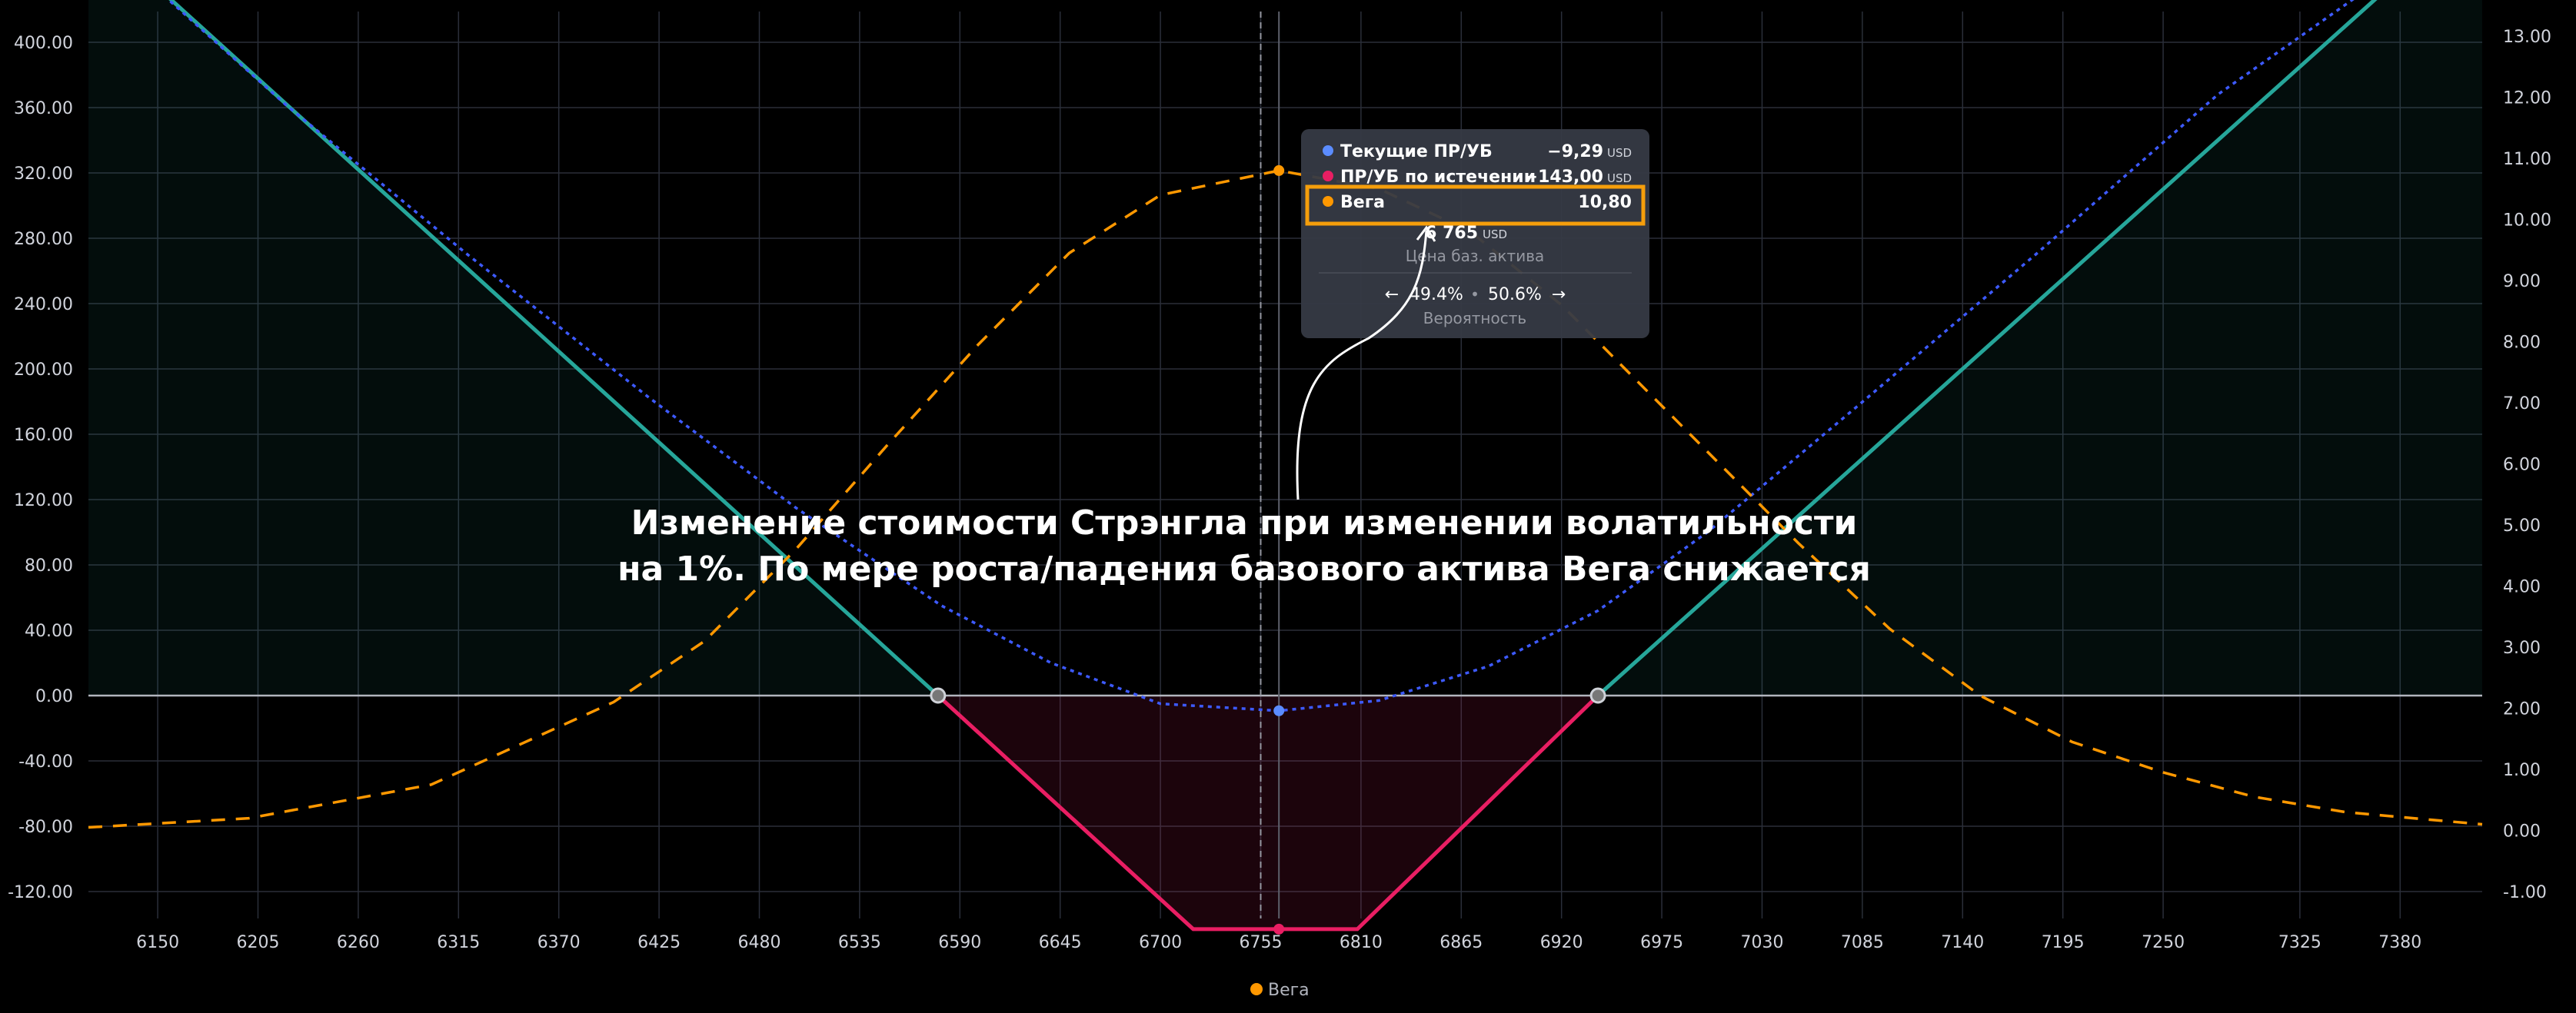  What do you see at coordinates (458, 942) in the screenshot?
I see `x-axis-tick-label: 6315` at bounding box center [458, 942].